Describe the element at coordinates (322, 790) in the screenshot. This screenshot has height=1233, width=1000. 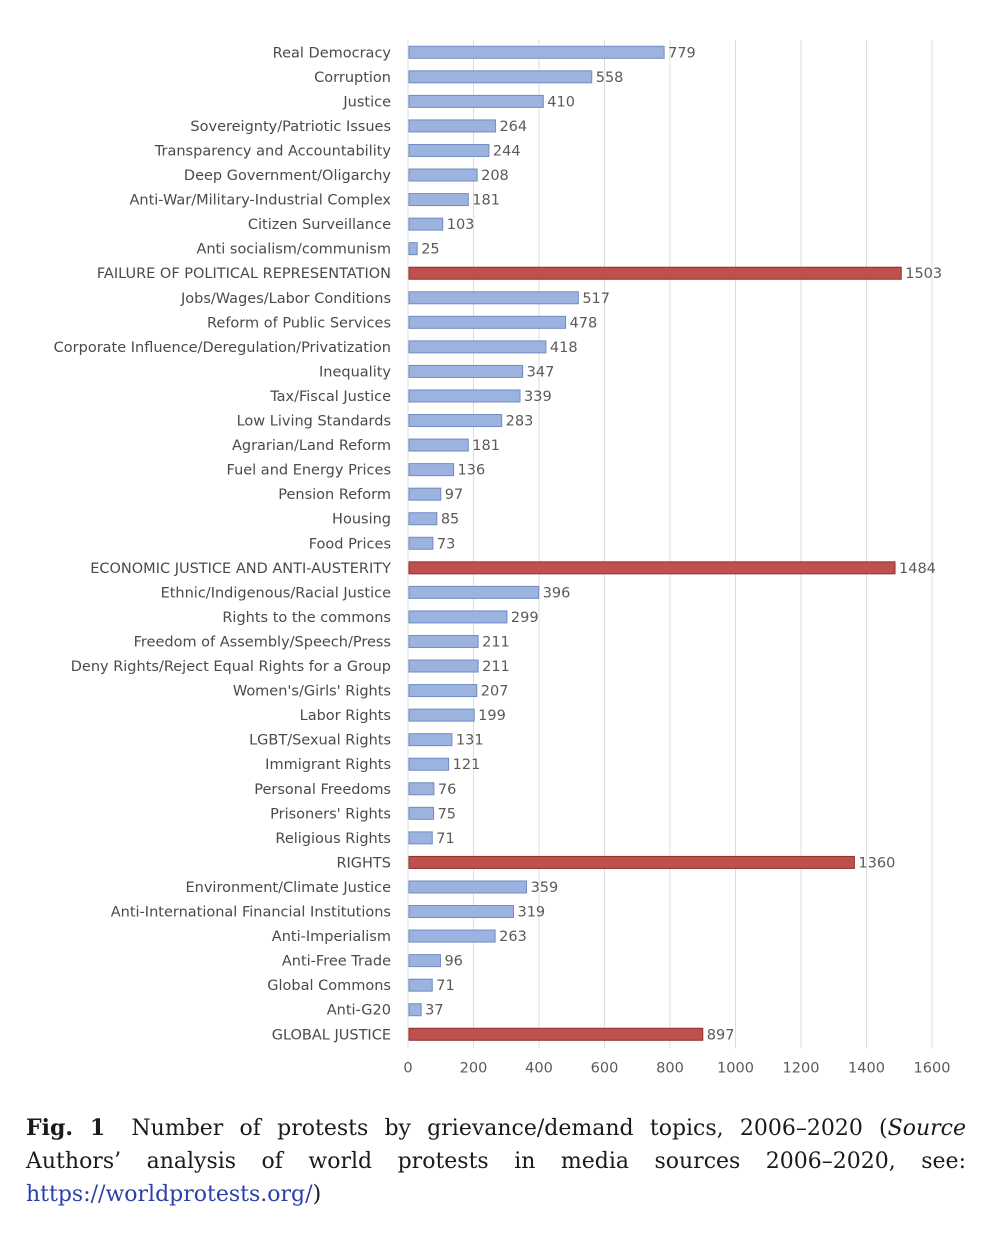
I see `category-label: Personal Freedoms` at that location.